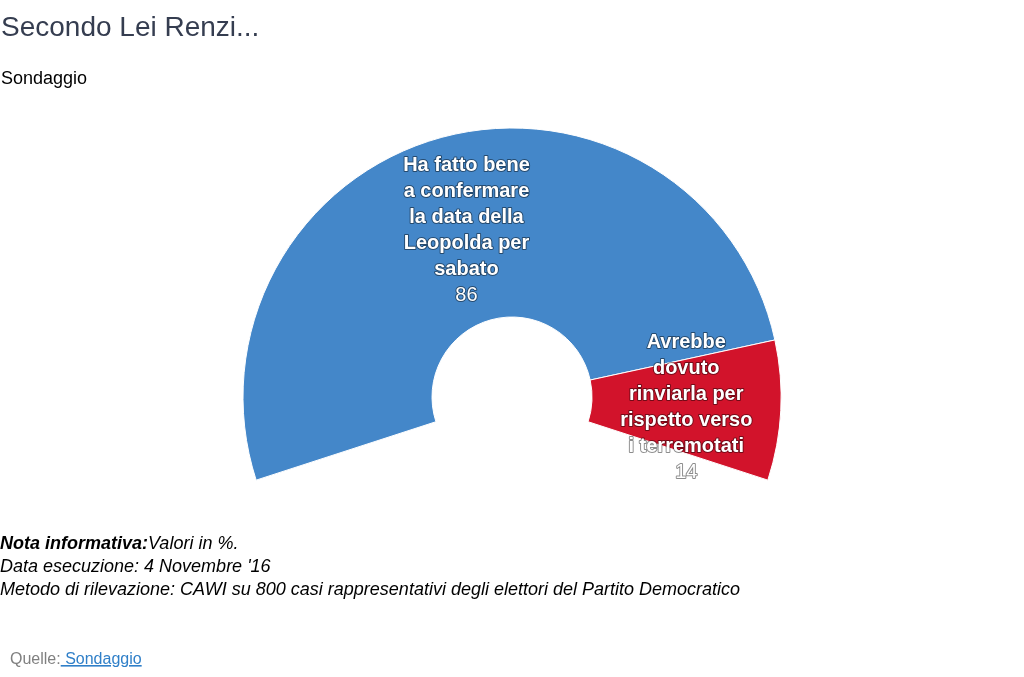 The image size is (1024, 677). I want to click on text: Metodo di rilevazione: CAWI su 800 casi rappresentativi degli elettori del Partito Democratico, so click(370, 589).